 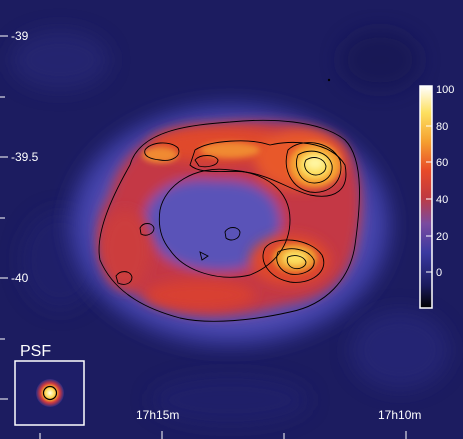 I want to click on ra-axis: 17h15m 17h10m, so click(x=230, y=423).